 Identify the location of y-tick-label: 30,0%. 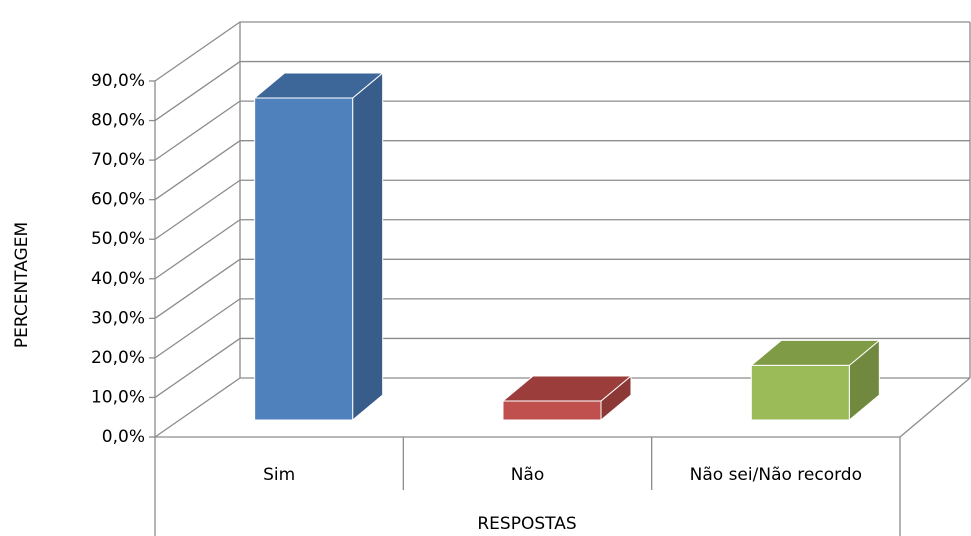
(118, 318).